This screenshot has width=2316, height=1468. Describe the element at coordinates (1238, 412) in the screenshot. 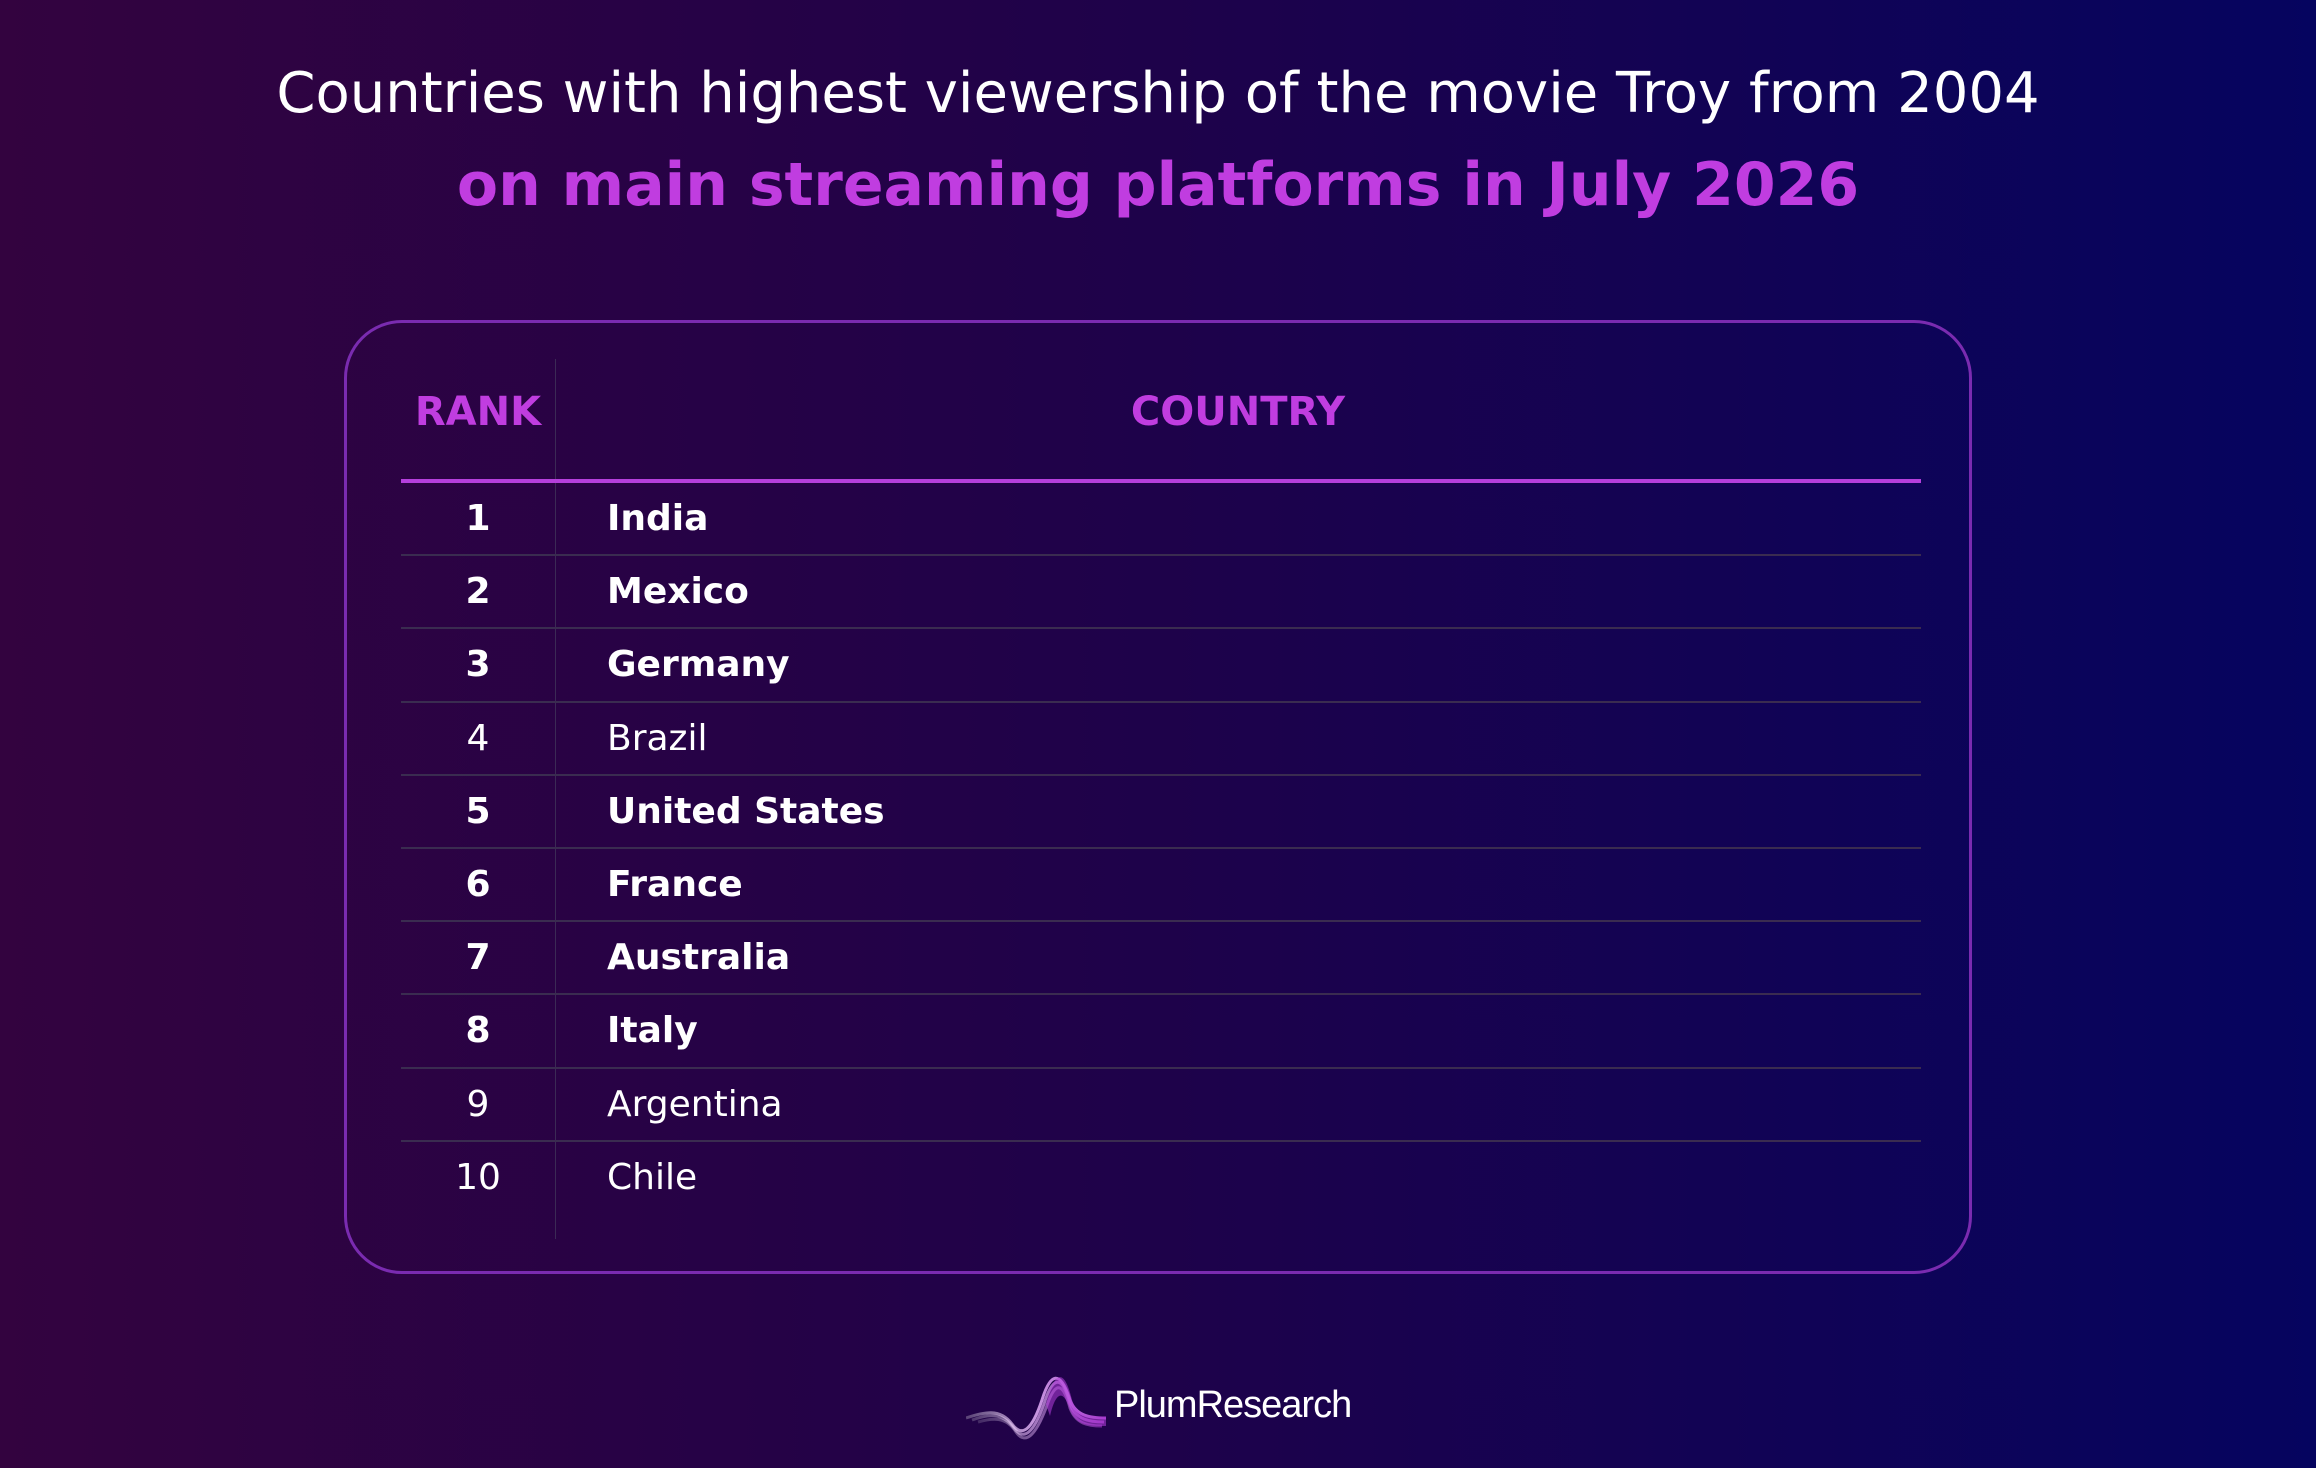

I see `country-column-header: COUNTRY` at that location.